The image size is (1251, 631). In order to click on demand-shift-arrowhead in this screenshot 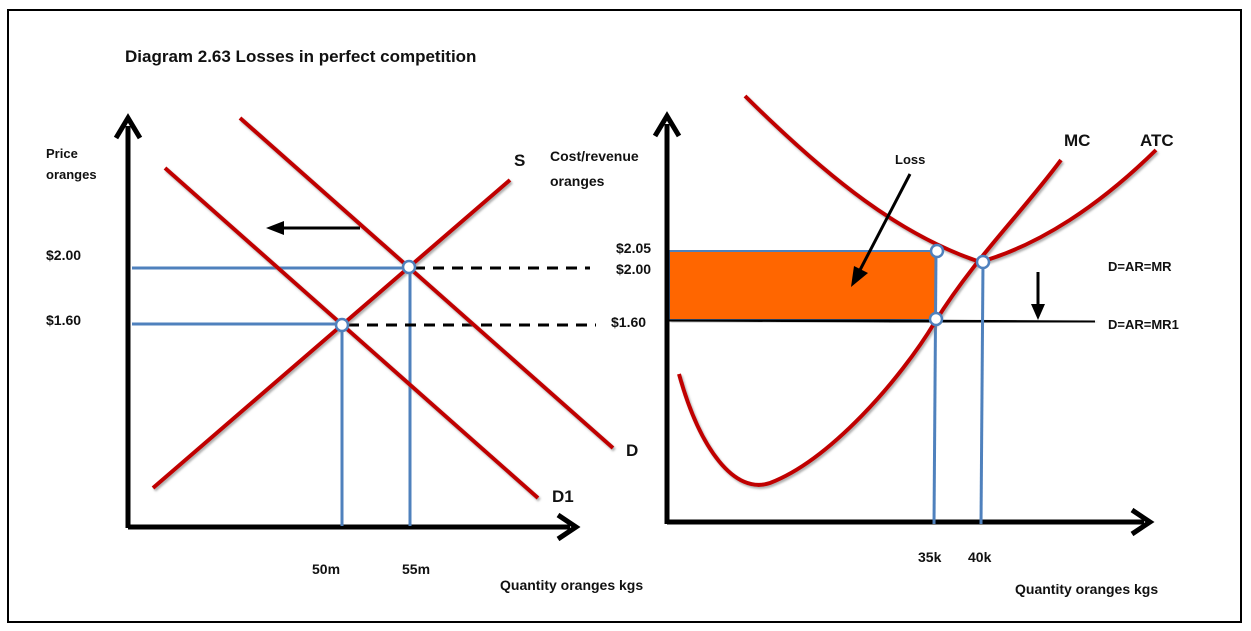, I will do `click(275, 228)`.